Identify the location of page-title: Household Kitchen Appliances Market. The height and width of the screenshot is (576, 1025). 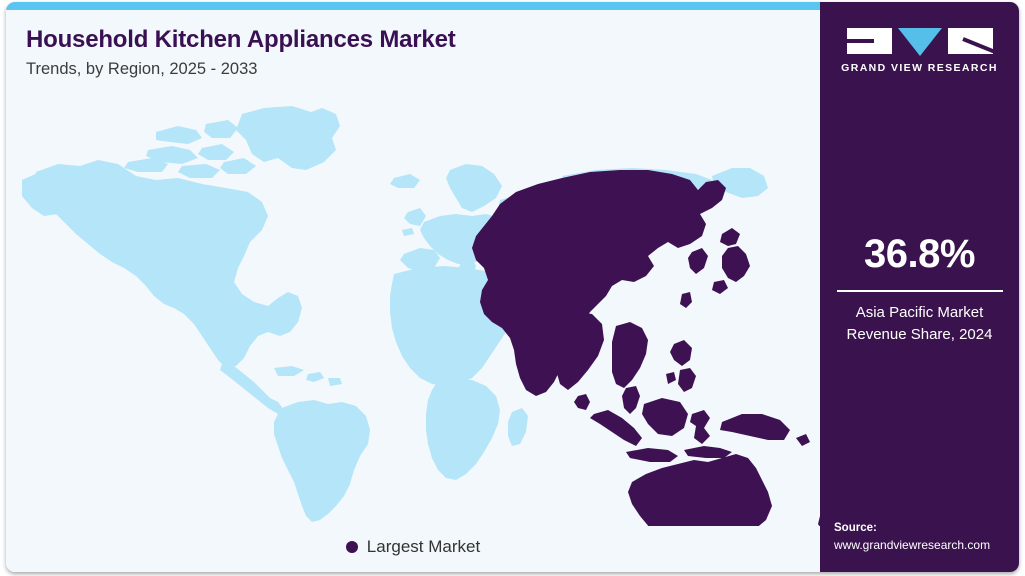
(241, 39).